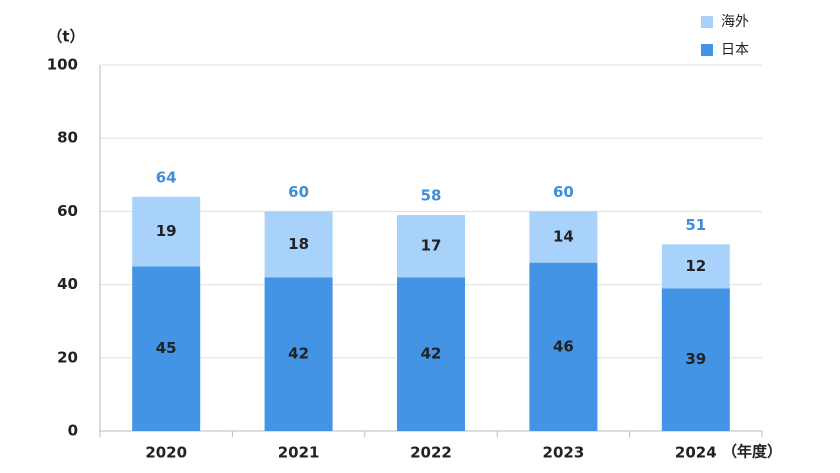  Describe the element at coordinates (67, 211) in the screenshot. I see `y-tick-label: 60` at that location.